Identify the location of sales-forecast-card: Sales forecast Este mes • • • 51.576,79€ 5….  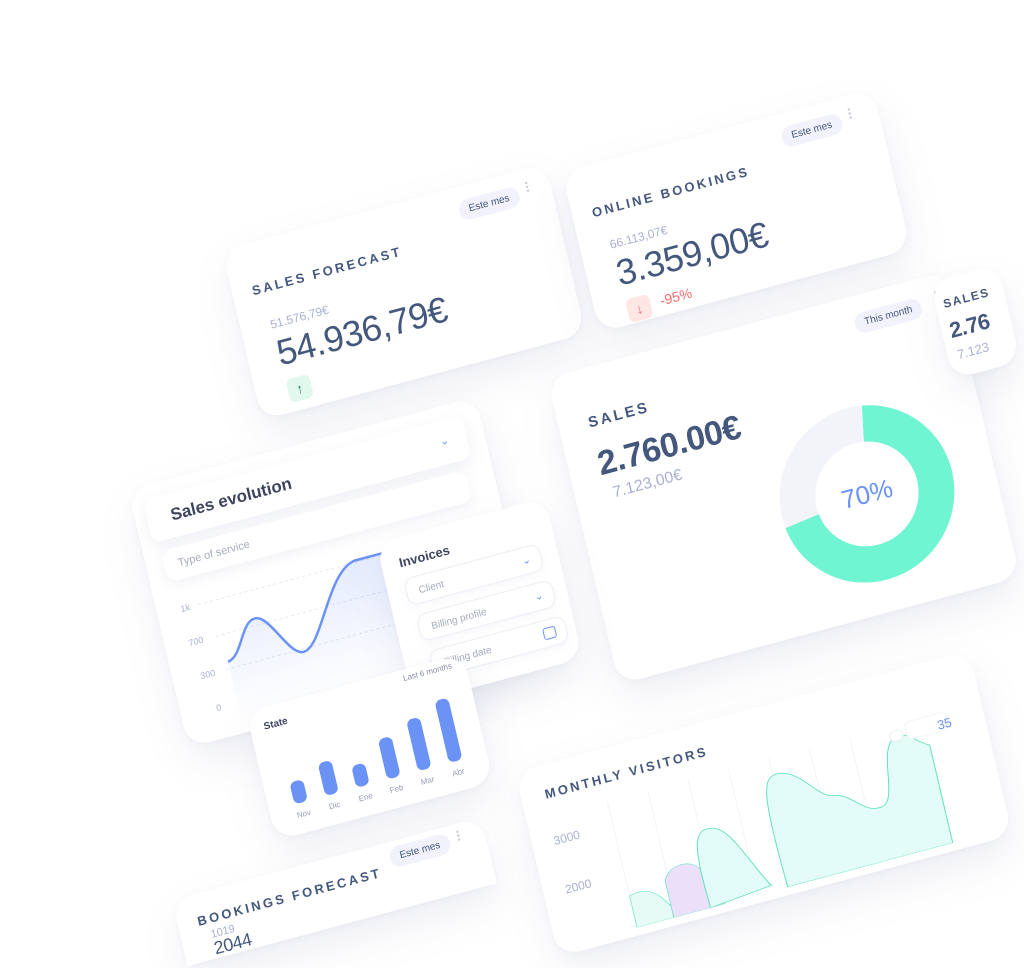
(404, 292).